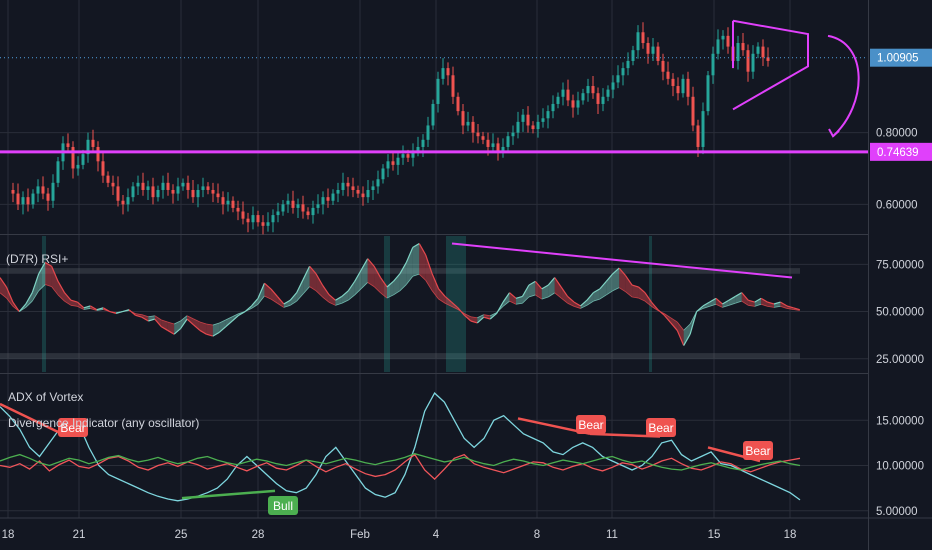  Describe the element at coordinates (400, 271) in the screenshot. I see `rsi-band` at that location.